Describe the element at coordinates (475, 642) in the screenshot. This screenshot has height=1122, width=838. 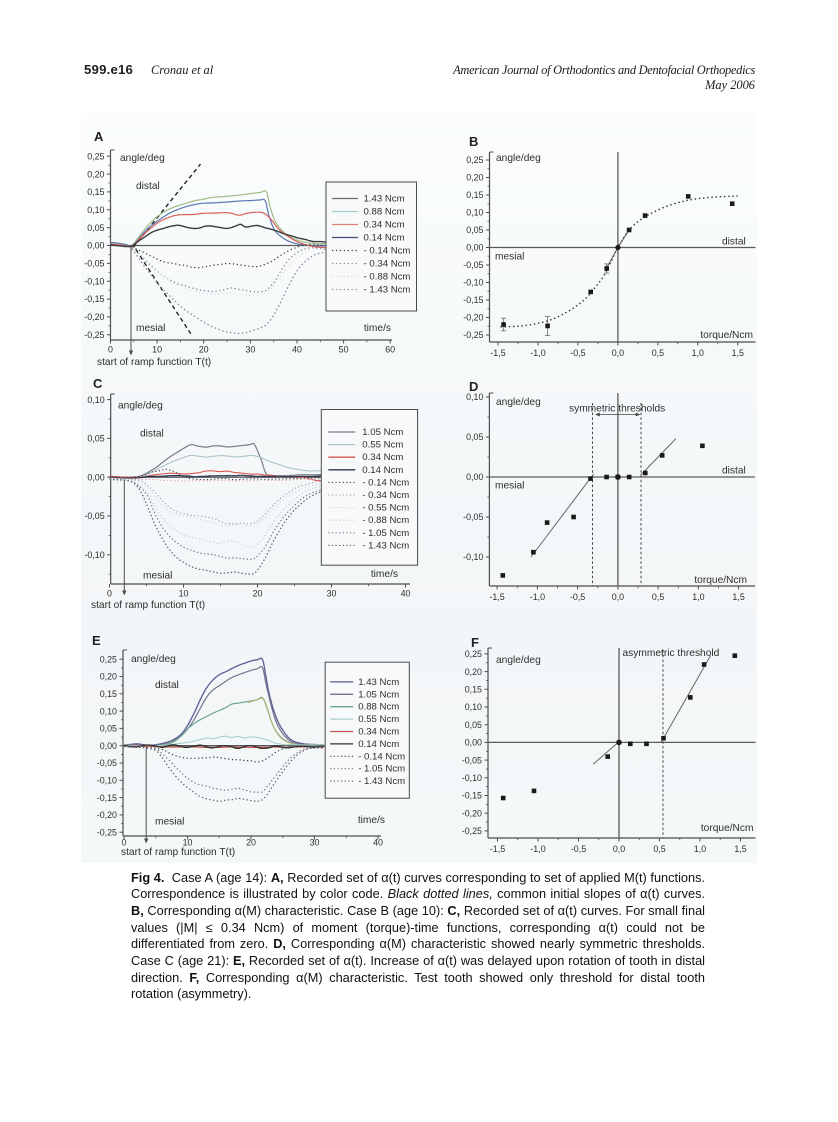
I see `svg-text: F` at that location.